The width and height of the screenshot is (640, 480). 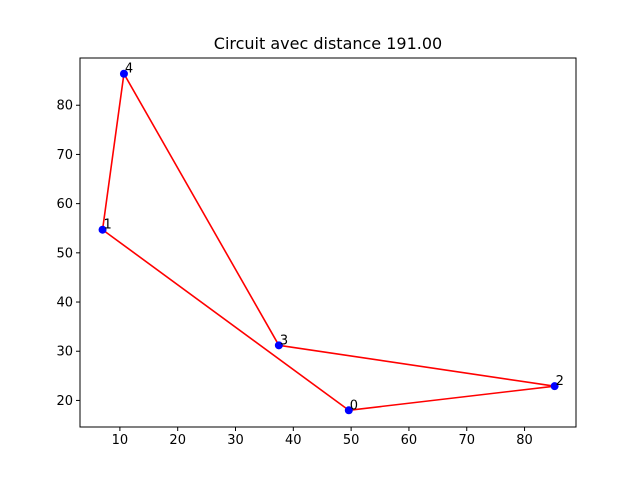 What do you see at coordinates (64, 352) in the screenshot?
I see `y-tick-label: 30` at bounding box center [64, 352].